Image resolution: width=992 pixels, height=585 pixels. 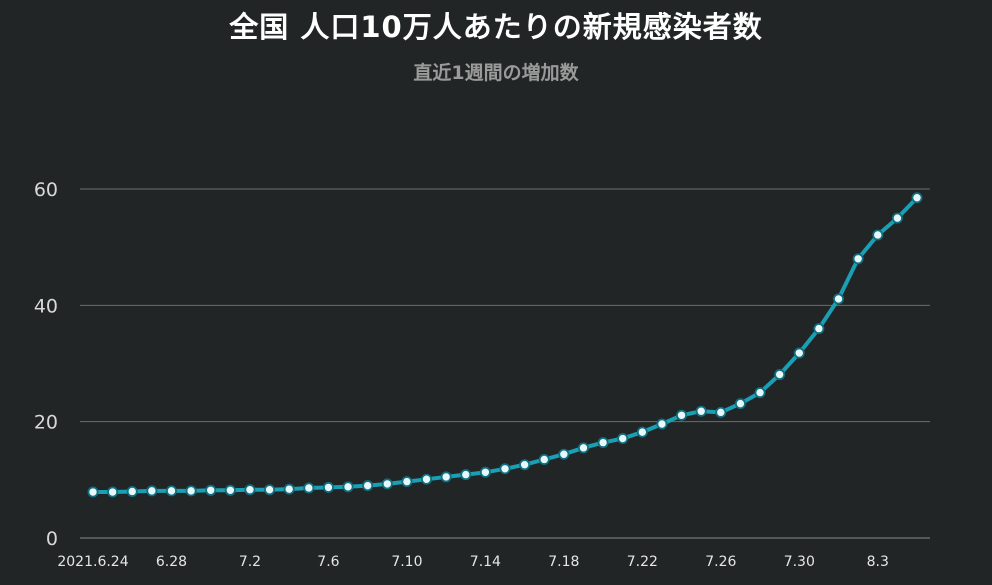 What do you see at coordinates (563, 562) in the screenshot?
I see `x-tick-label: 7.18` at bounding box center [563, 562].